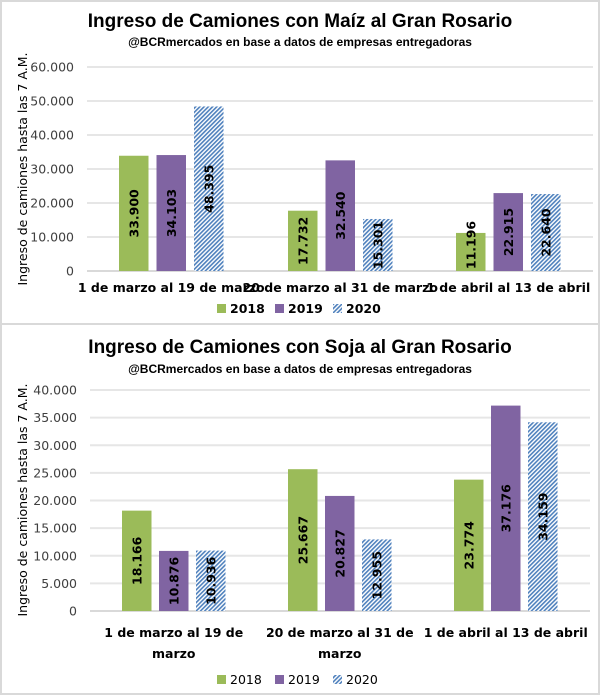 This screenshot has height=695, width=600. I want to click on data-label: 48.395, so click(208, 189).